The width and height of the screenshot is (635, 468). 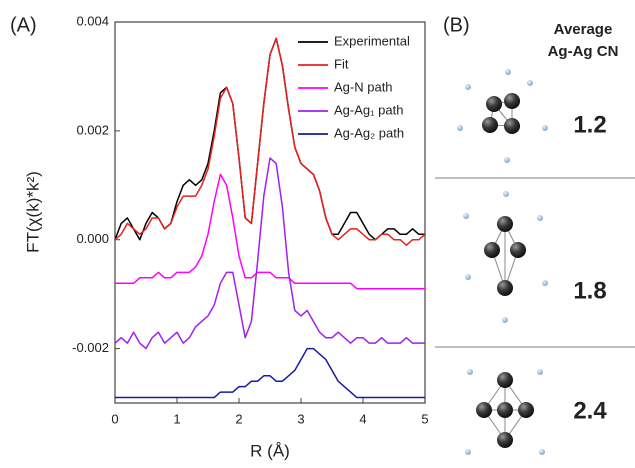 I want to click on x-tick-label: 3, so click(x=300, y=418).